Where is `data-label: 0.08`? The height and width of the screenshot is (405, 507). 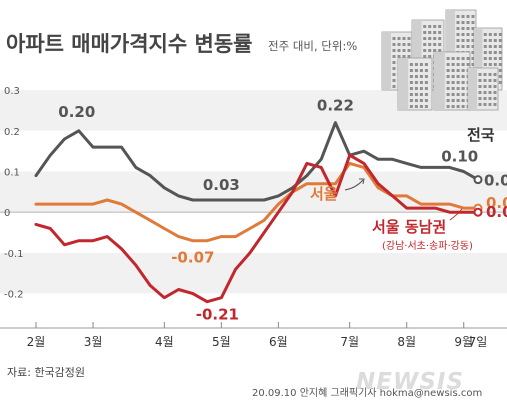 data-label: 0.08 is located at coordinates (495, 181).